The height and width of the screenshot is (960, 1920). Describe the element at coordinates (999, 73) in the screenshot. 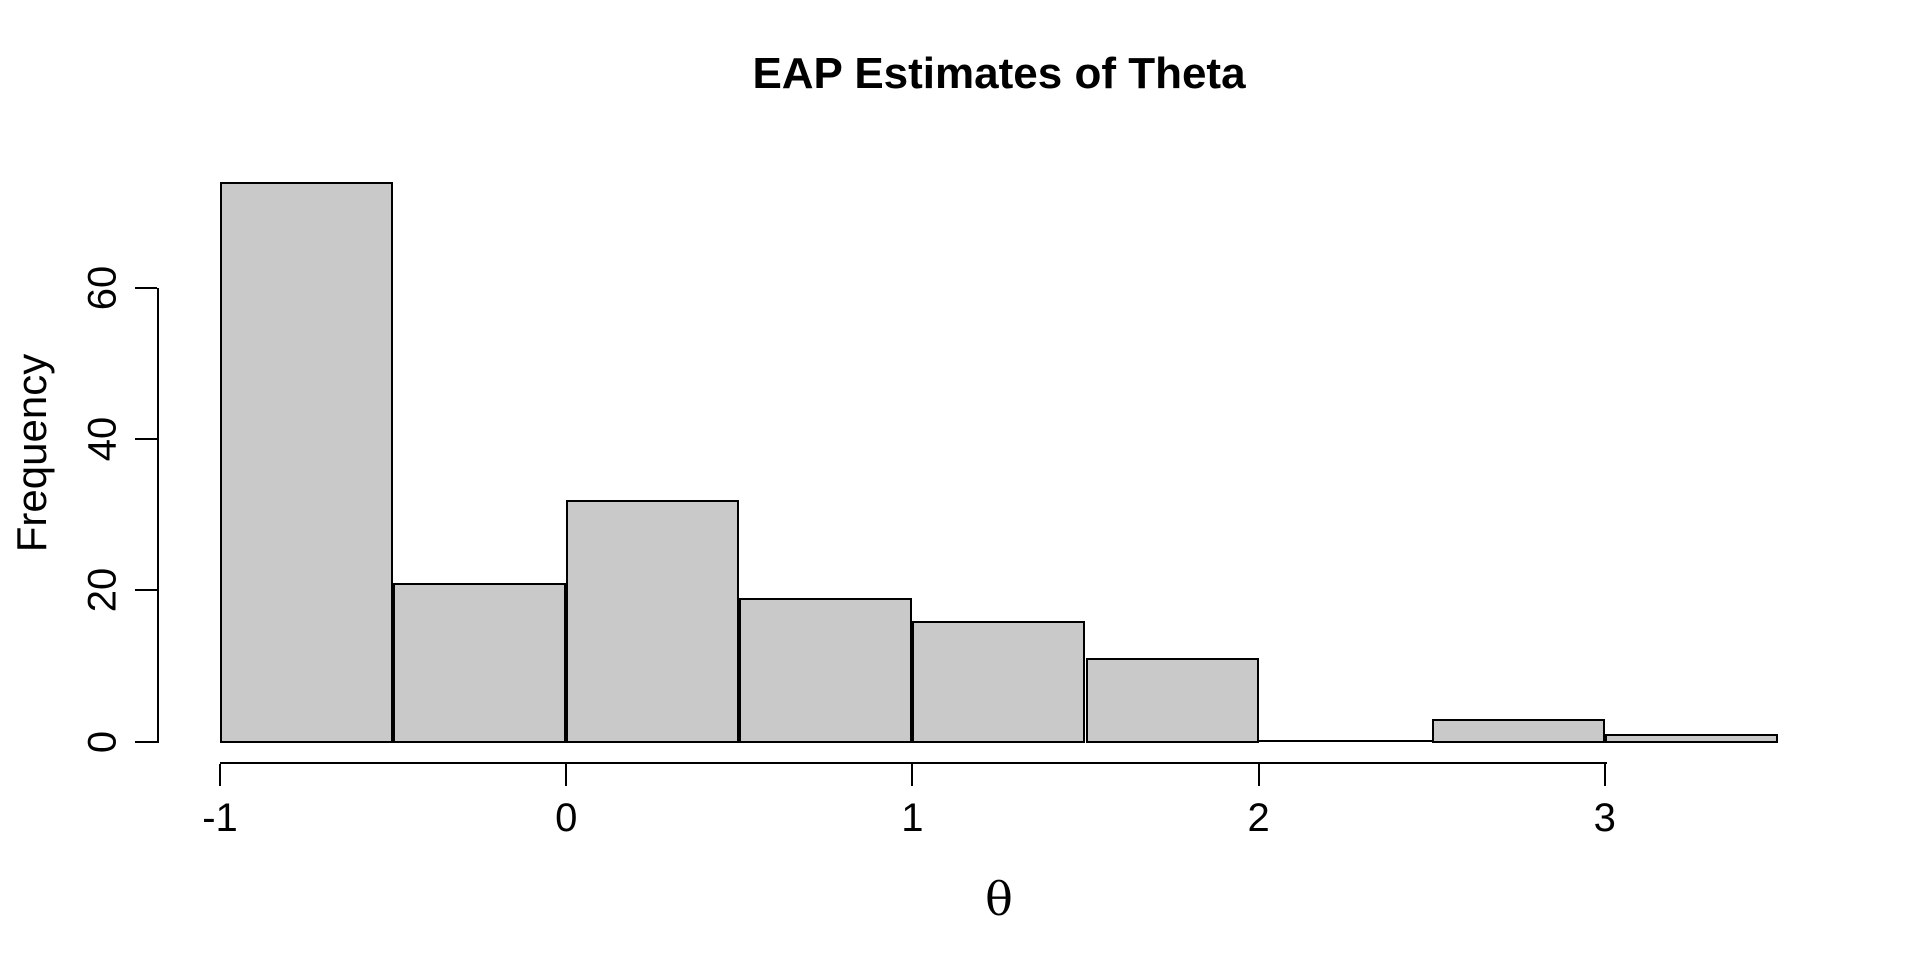

I see `chart-title: EAP Estimates of Theta` at that location.